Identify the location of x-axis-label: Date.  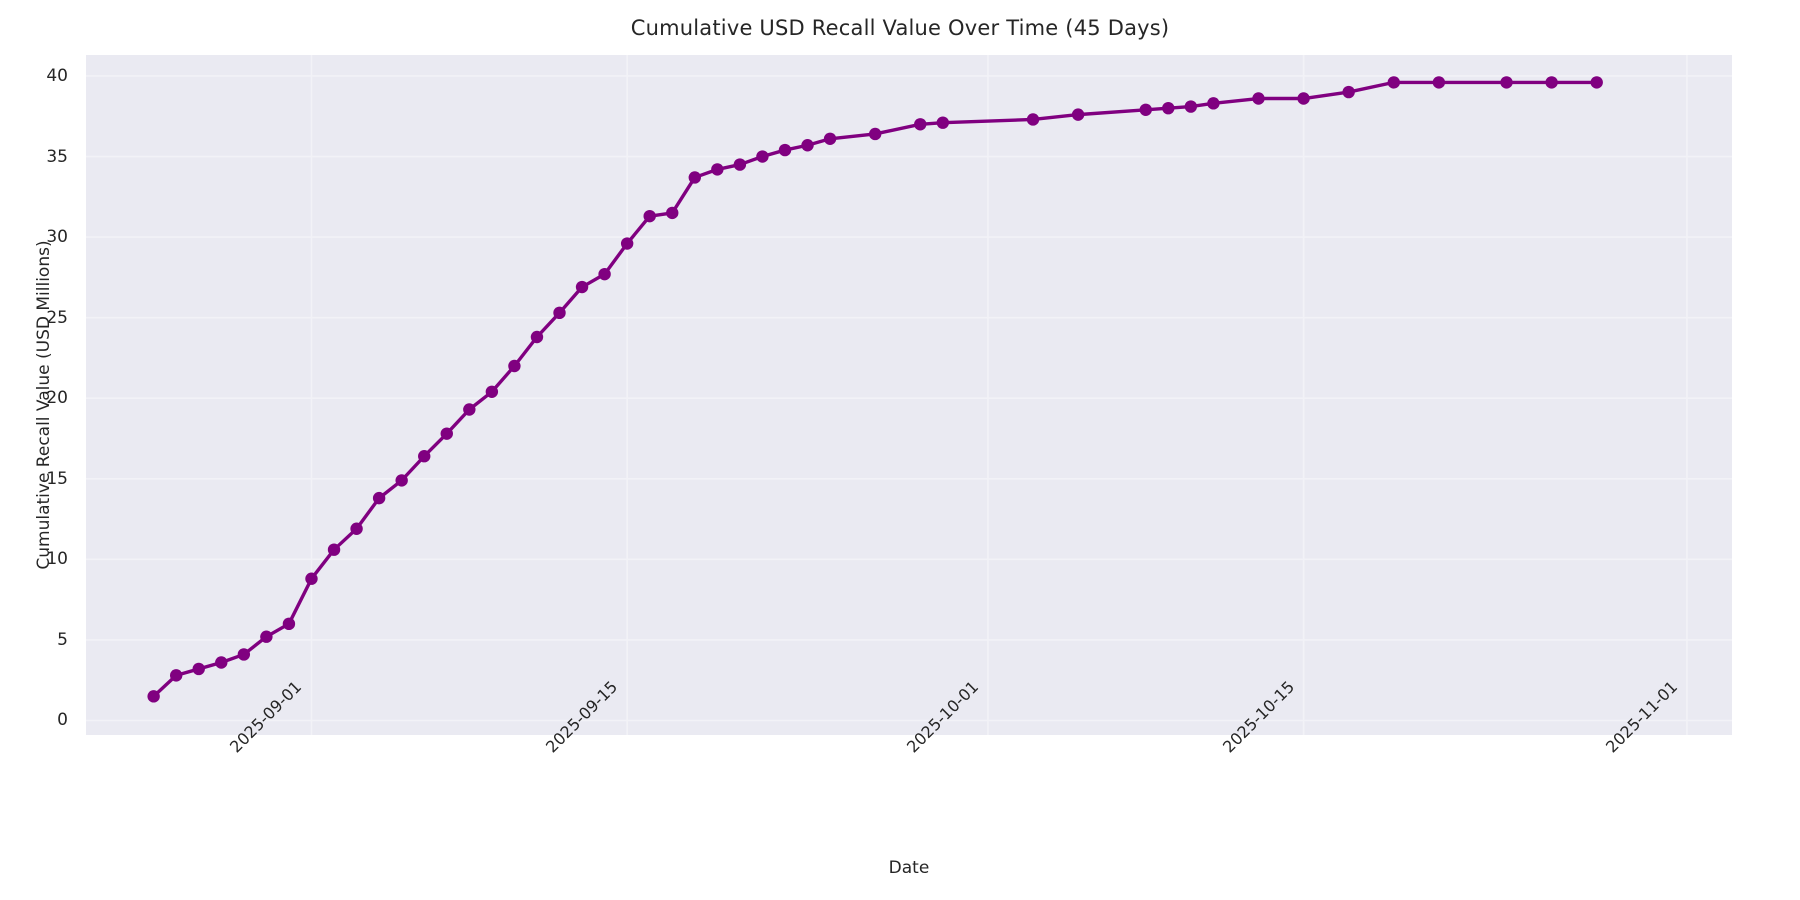
(909, 868).